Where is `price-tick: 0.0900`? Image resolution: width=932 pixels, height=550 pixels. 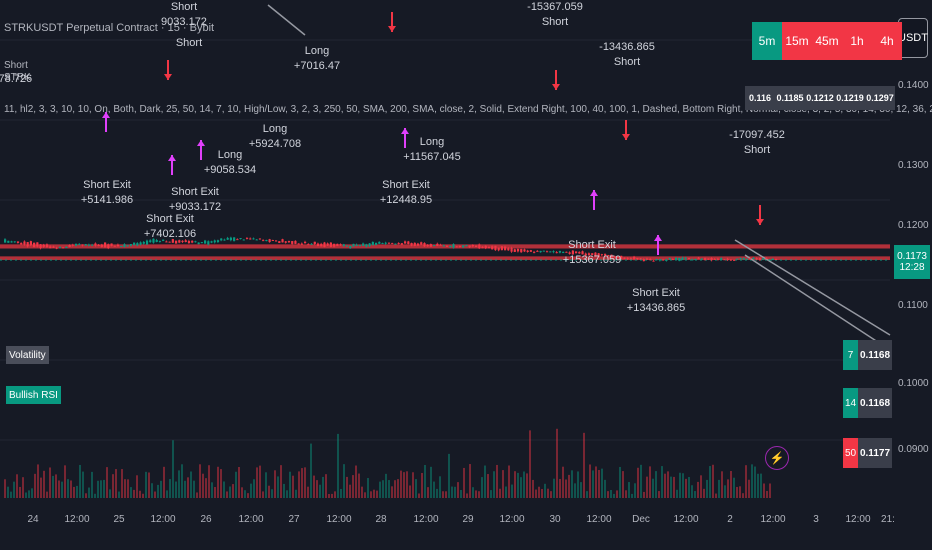 price-tick: 0.0900 is located at coordinates (913, 449).